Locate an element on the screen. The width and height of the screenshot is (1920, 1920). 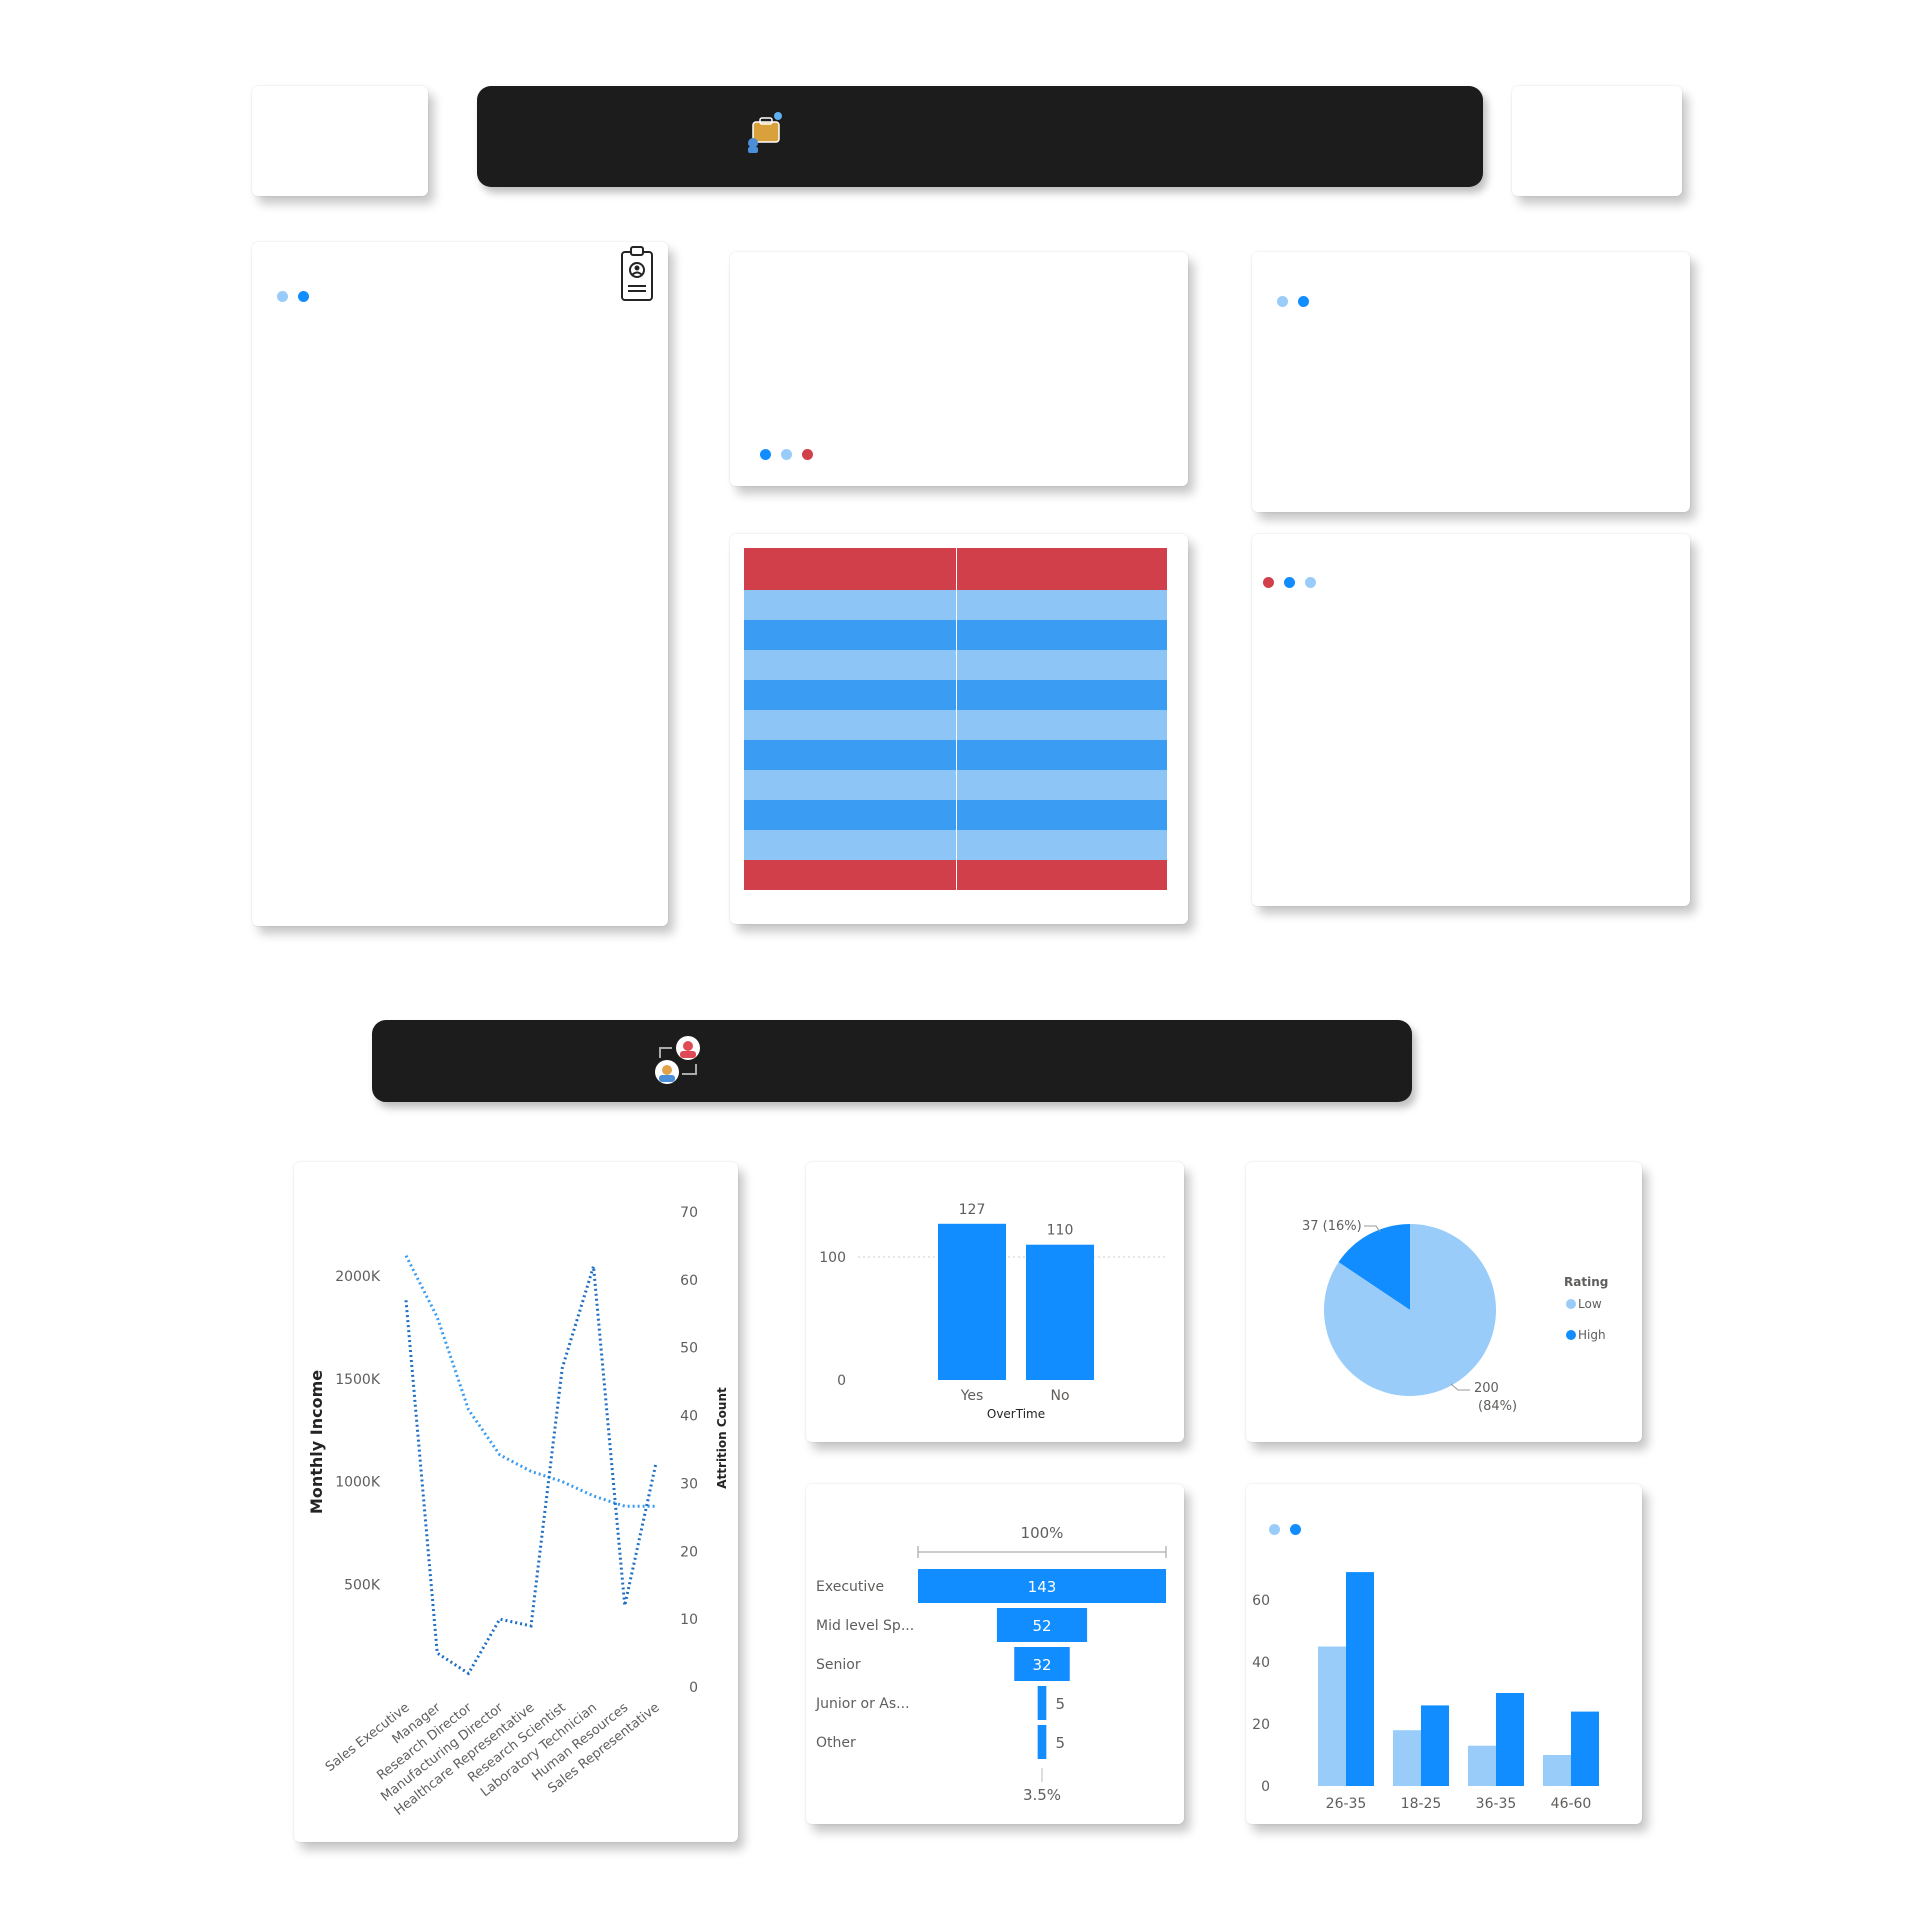
overtime-chart-card: 0 100 127 Yes 110 No OverTime is located at coordinates (995, 1302).